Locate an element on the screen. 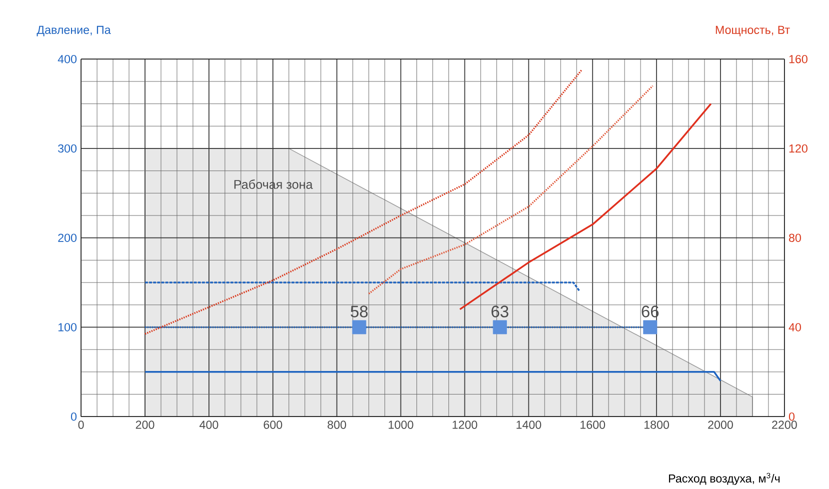 This screenshot has height=489, width=829. x-tick-label: 1400 is located at coordinates (529, 424).